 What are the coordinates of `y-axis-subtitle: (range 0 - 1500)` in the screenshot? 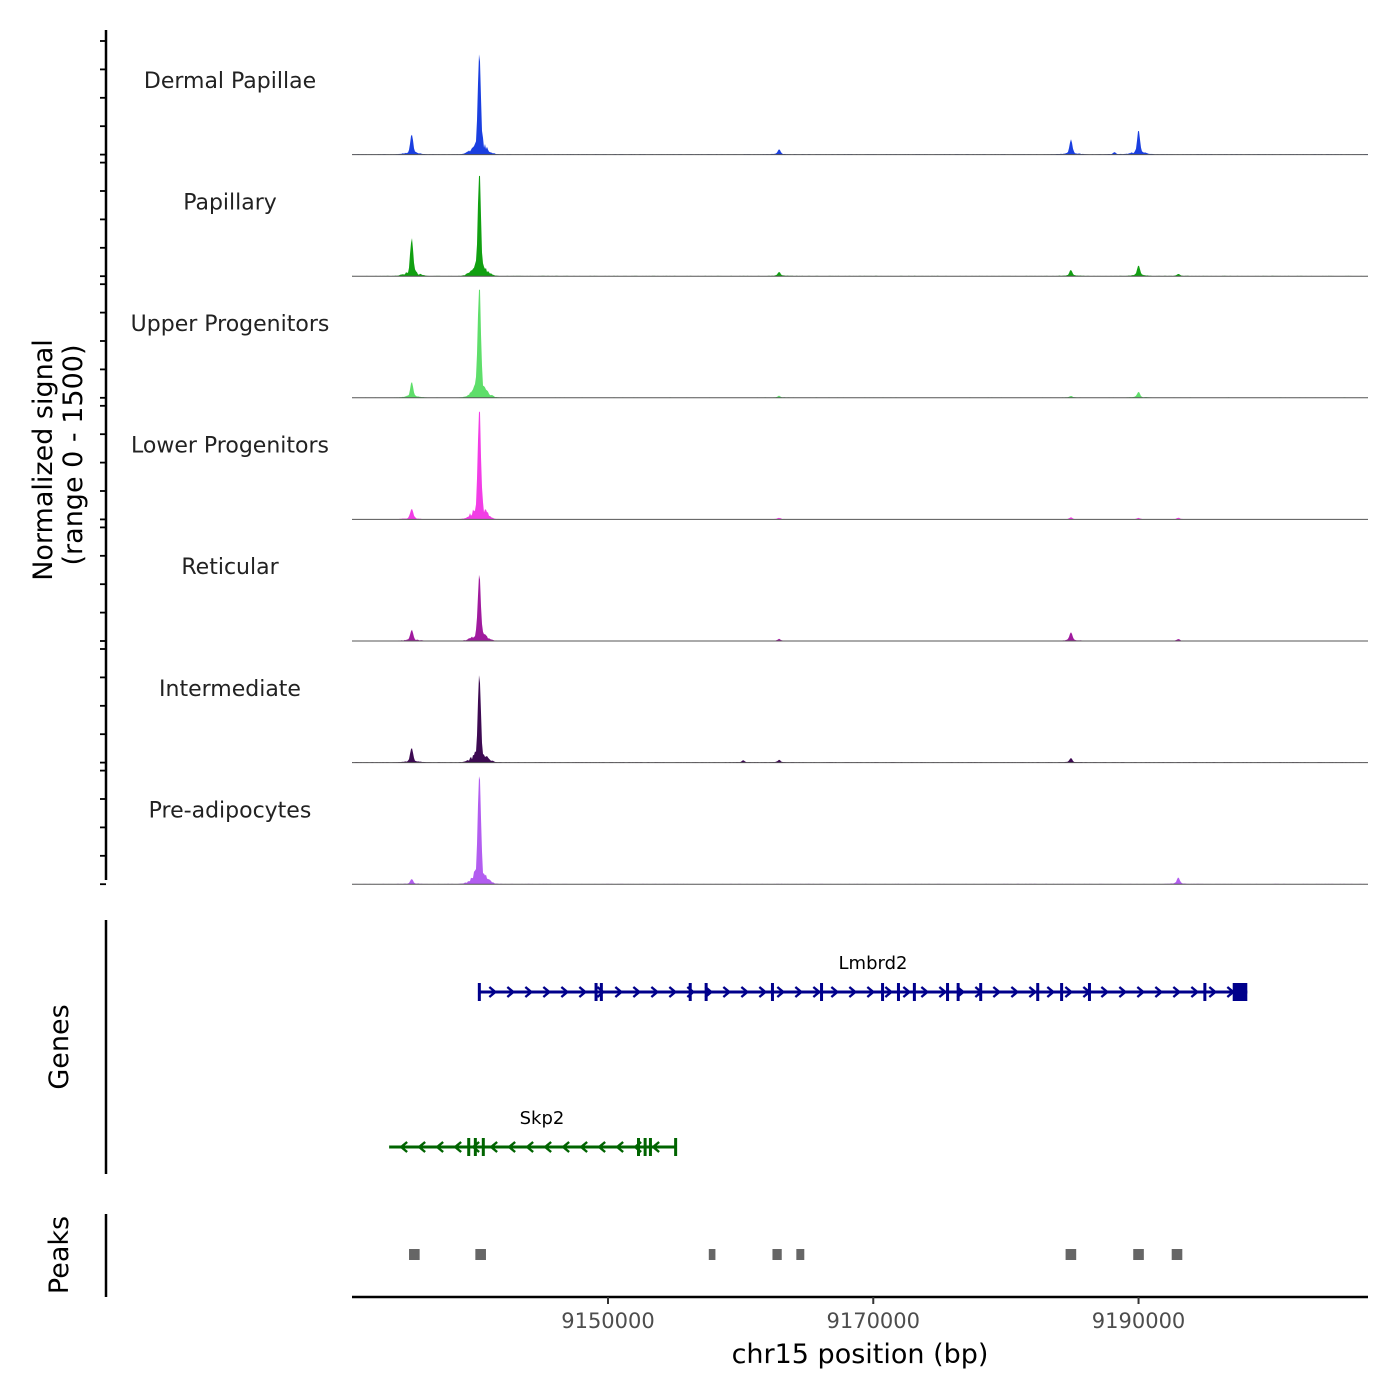 It's located at (73, 455).